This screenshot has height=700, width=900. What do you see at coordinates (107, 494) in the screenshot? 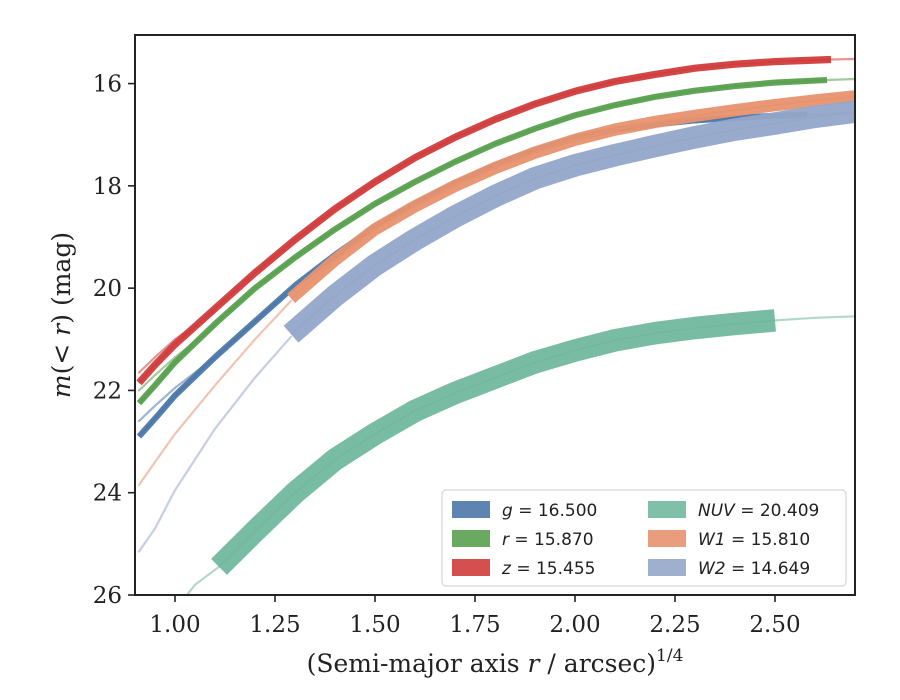
I see `y-tick-label: 24` at bounding box center [107, 494].